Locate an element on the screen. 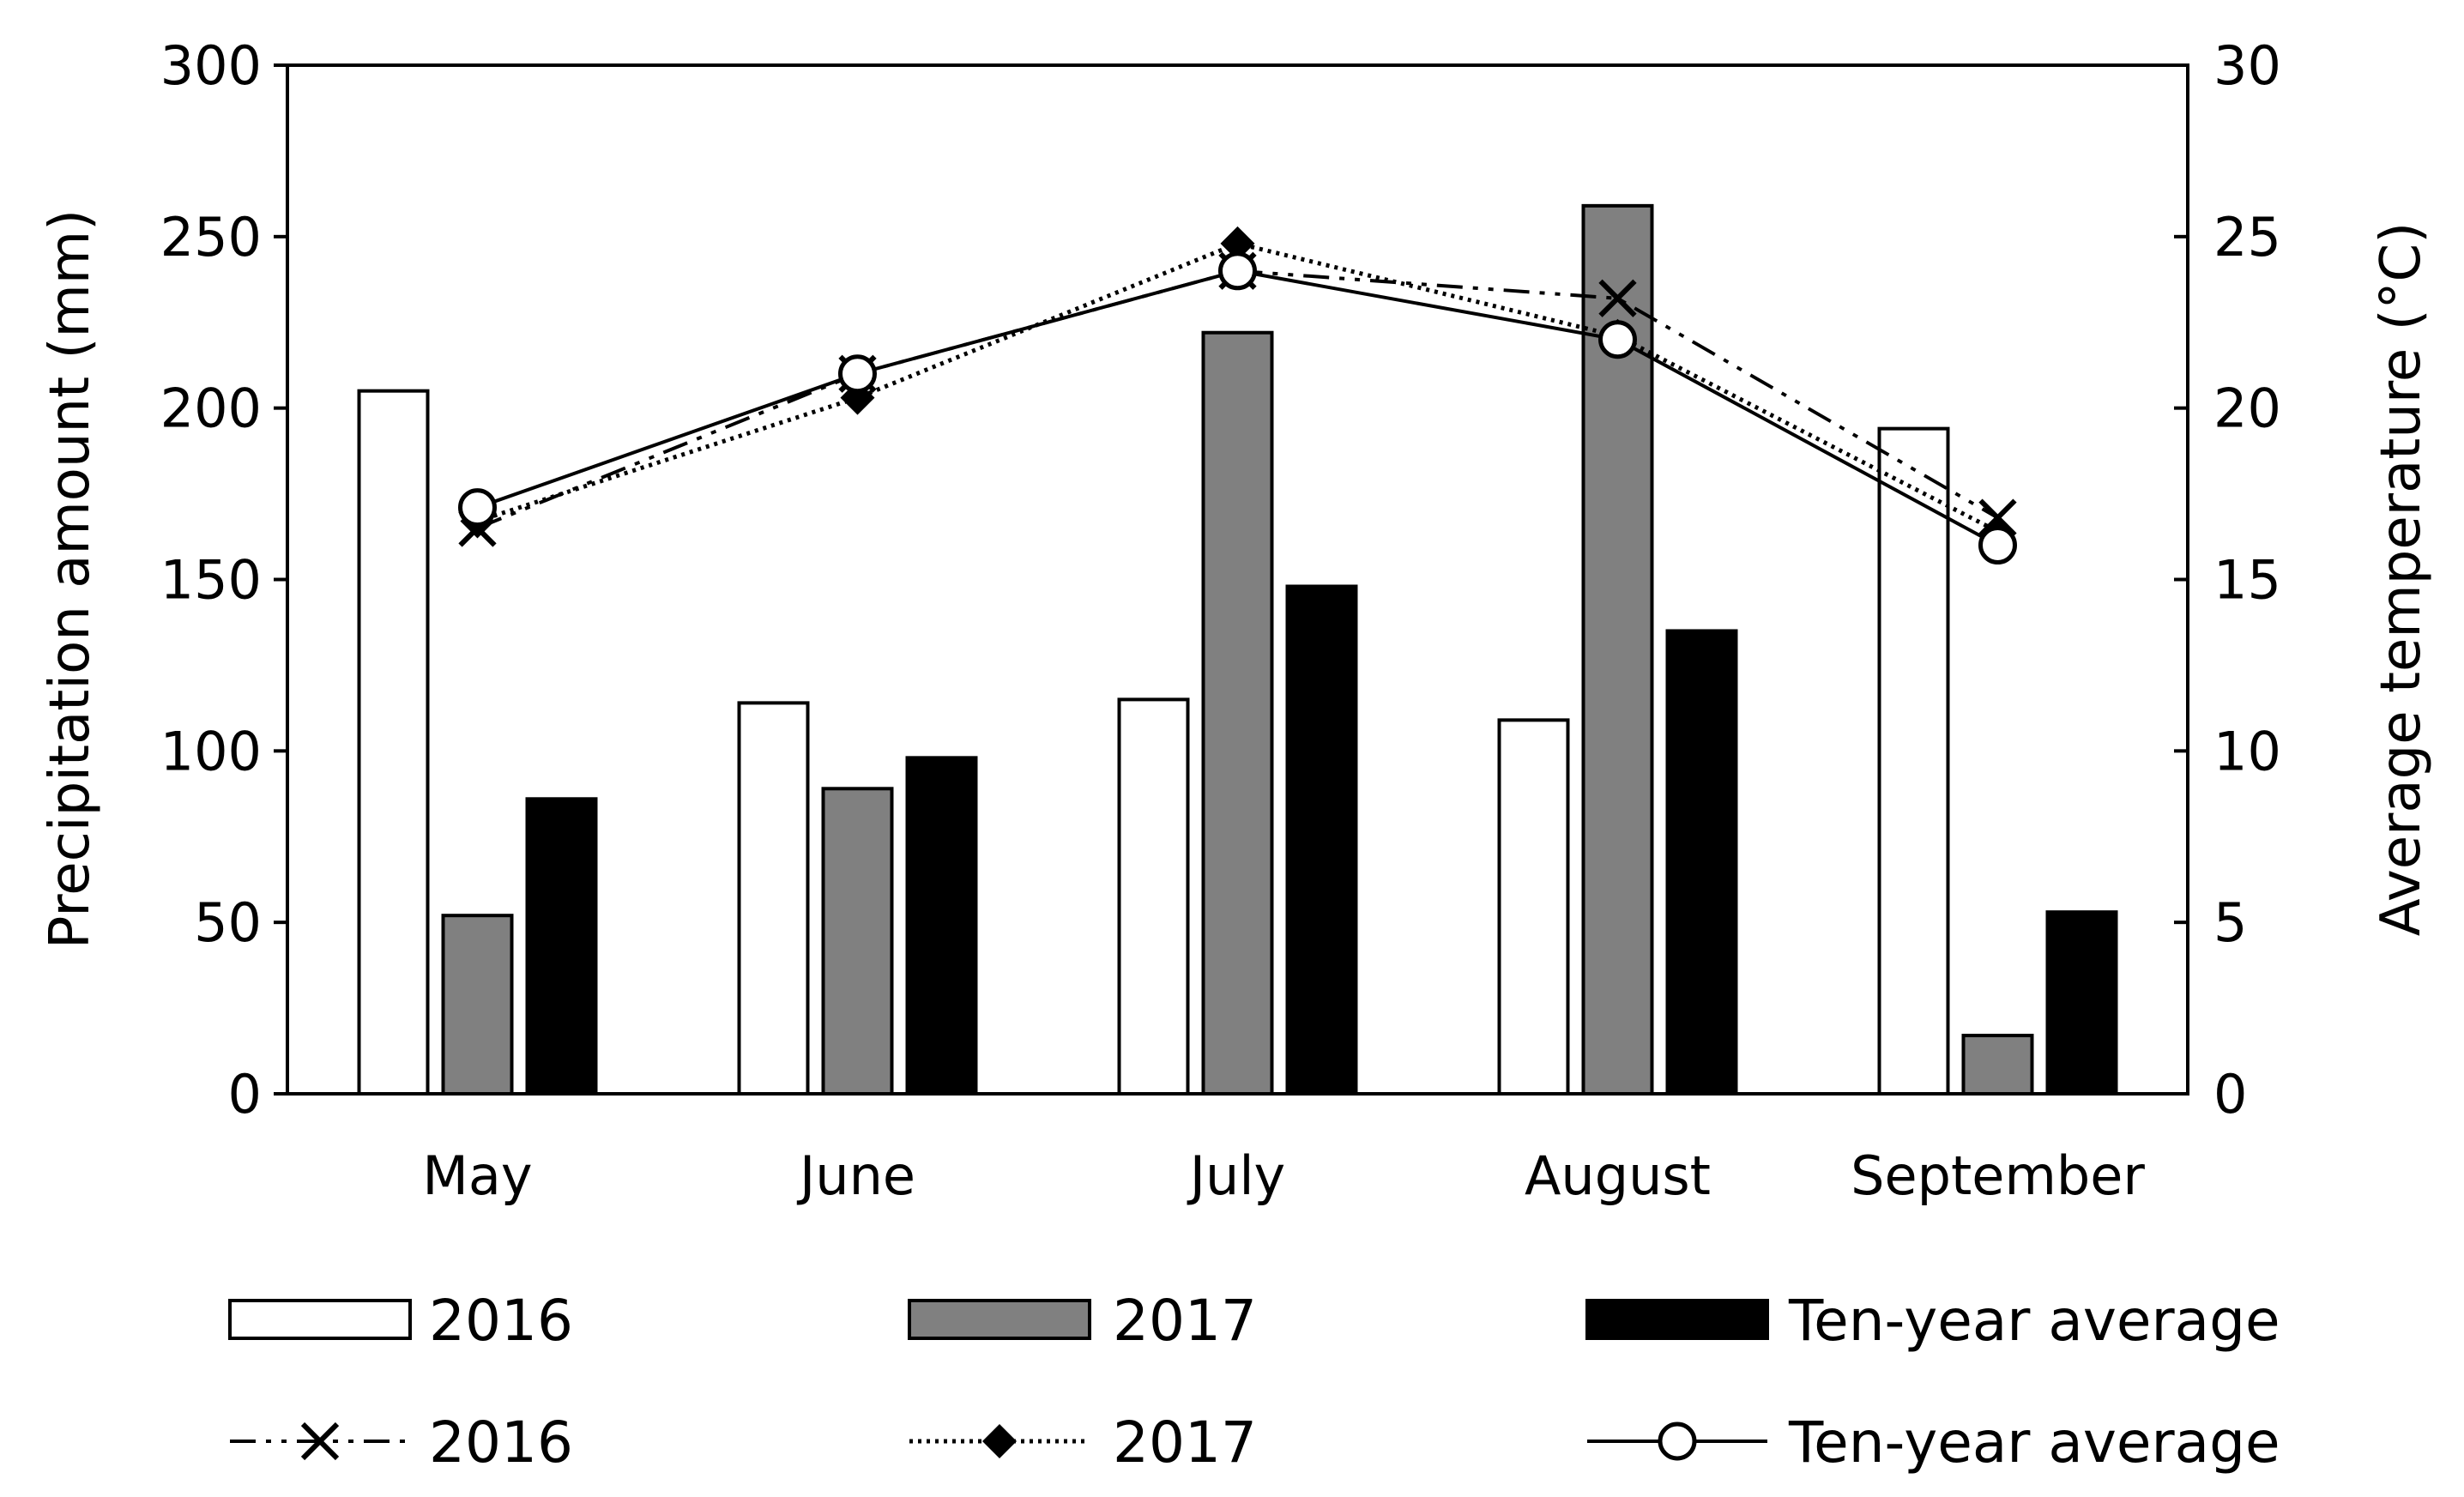 Image resolution: width=2464 pixels, height=1497 pixels. x-tick-label-august: August is located at coordinates (1618, 1176).